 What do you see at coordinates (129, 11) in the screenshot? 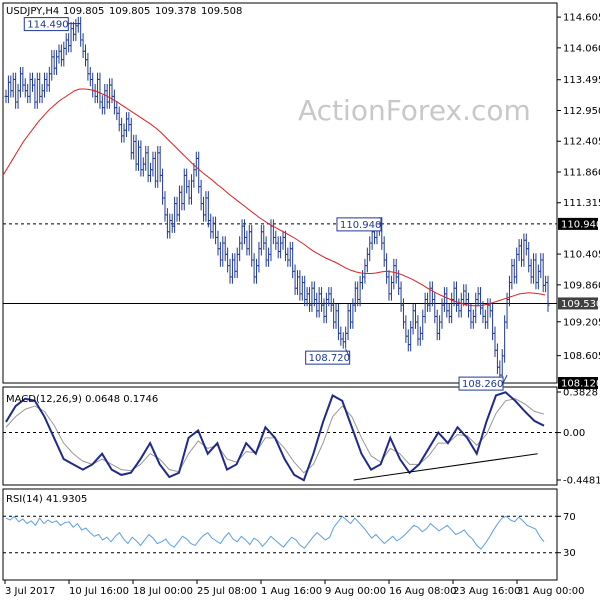
I see `header-high: 109.805` at bounding box center [129, 11].